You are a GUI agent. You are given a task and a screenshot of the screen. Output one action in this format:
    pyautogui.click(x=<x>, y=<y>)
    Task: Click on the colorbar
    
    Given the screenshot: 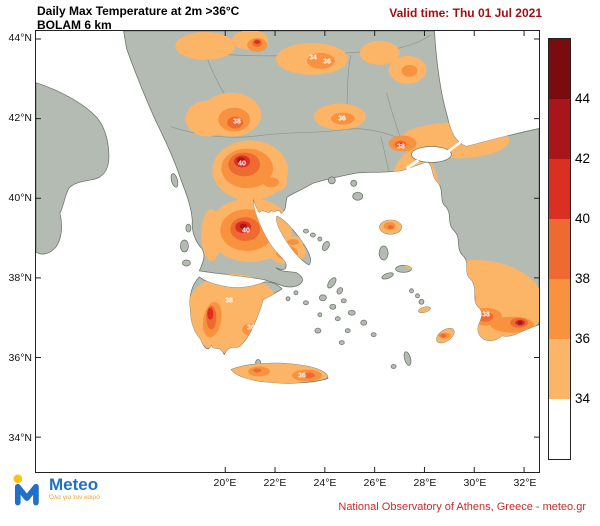 What is the action you would take?
    pyautogui.click(x=559, y=249)
    